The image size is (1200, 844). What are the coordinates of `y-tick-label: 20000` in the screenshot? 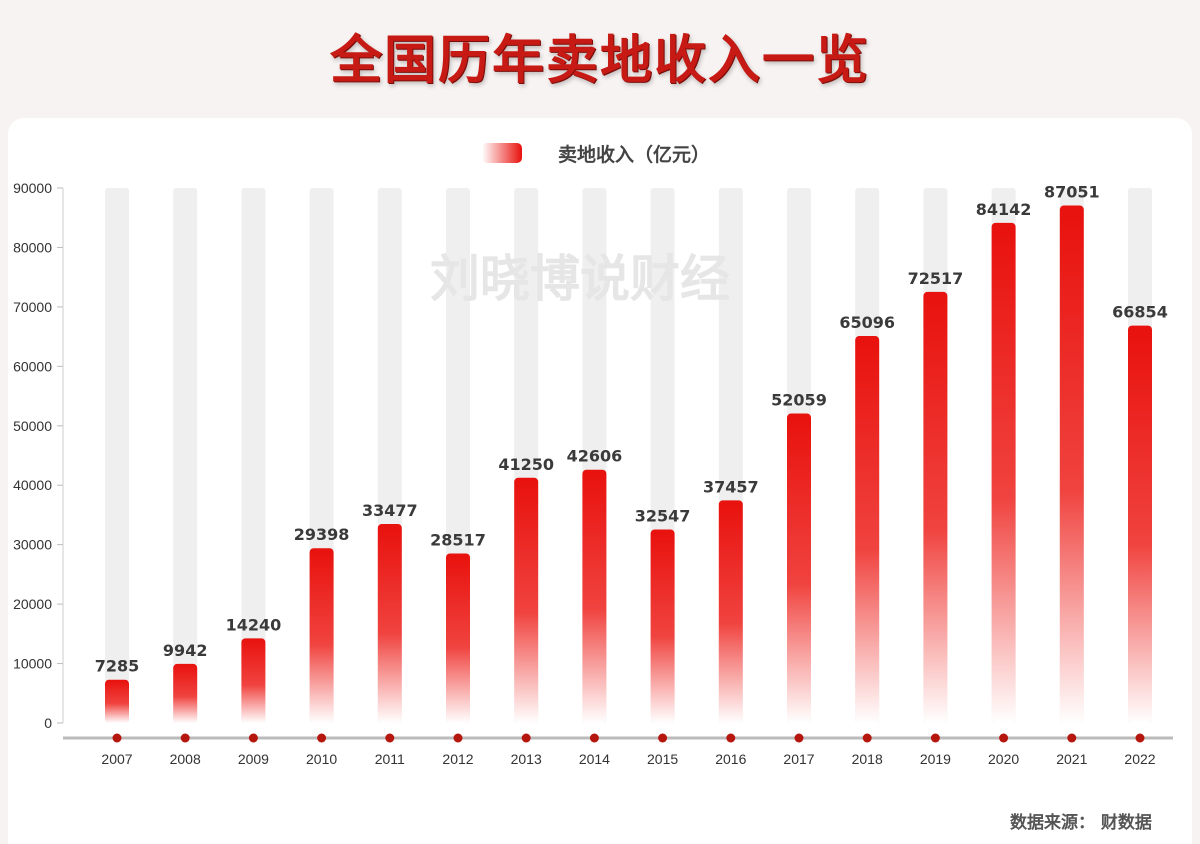 It's located at (32, 604).